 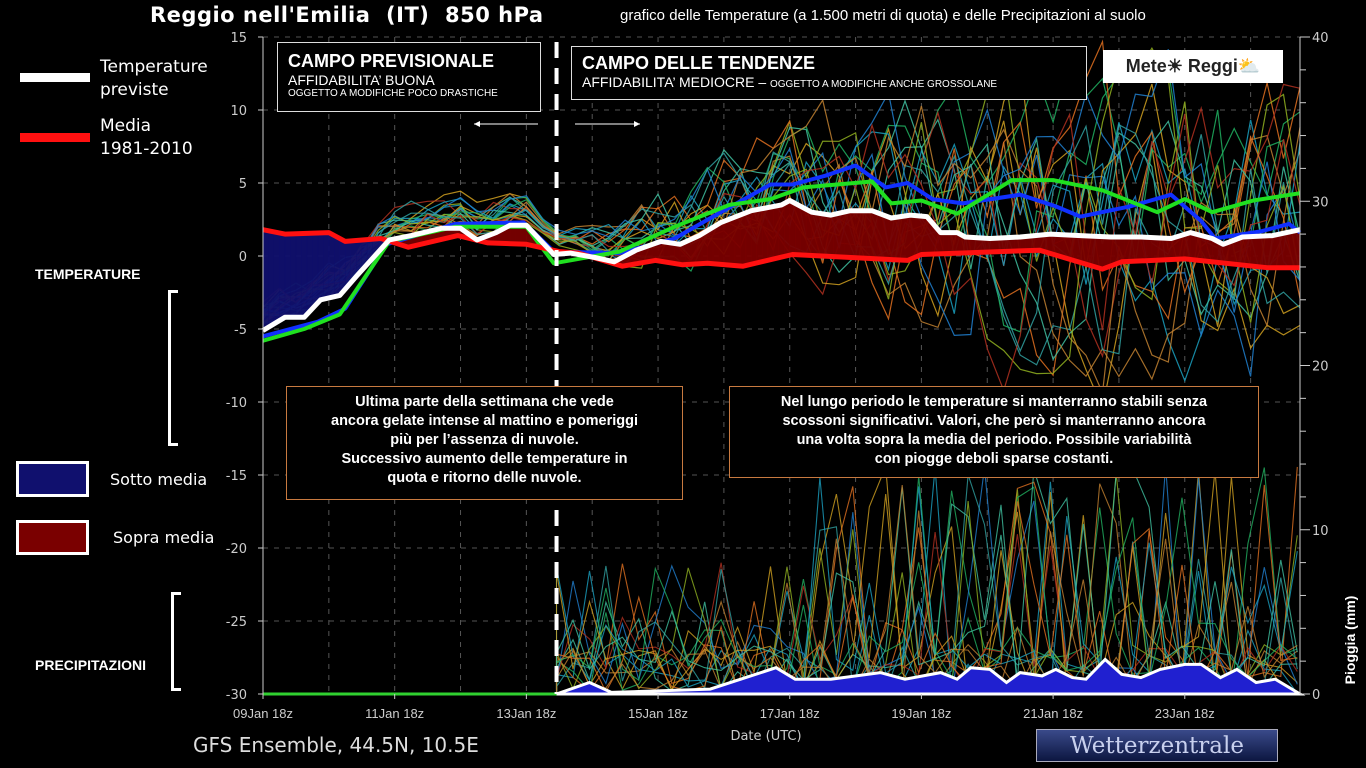 What do you see at coordinates (176, 641) in the screenshot?
I see `precip-bracket` at bounding box center [176, 641].